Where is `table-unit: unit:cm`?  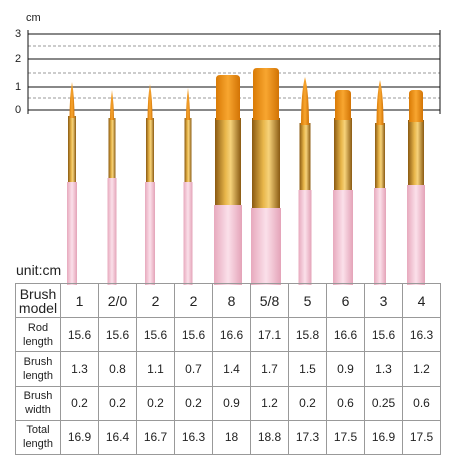 table-unit: unit:cm is located at coordinates (39, 270).